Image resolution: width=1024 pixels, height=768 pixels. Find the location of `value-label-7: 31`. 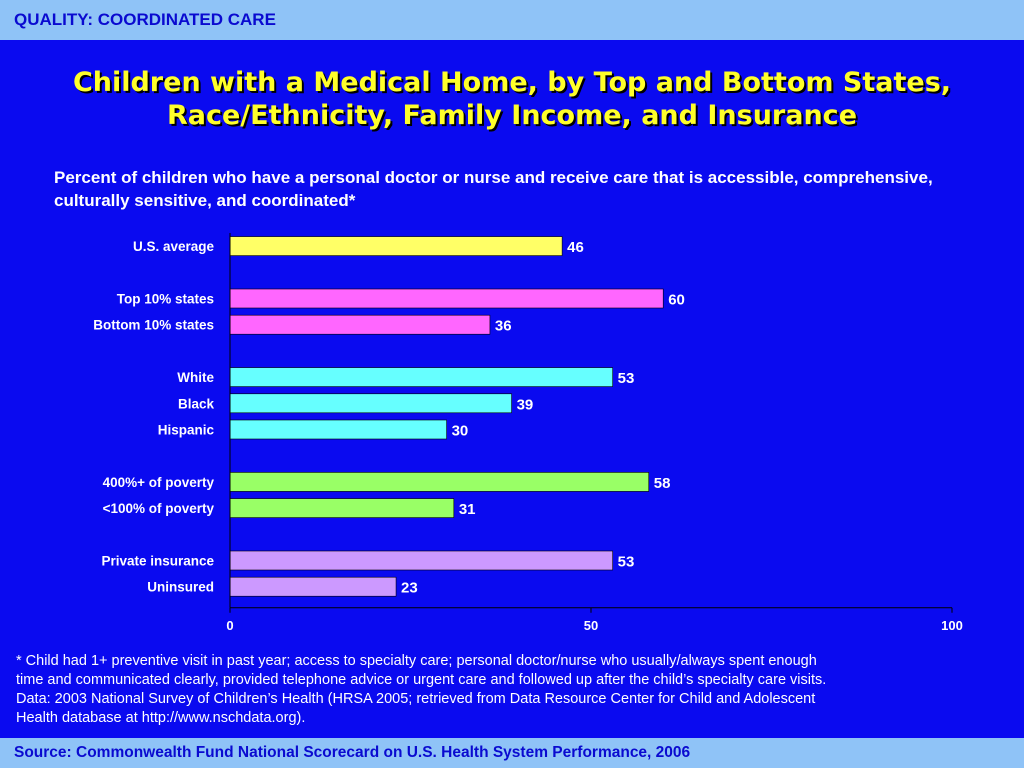

value-label-7: 31 is located at coordinates (467, 509).